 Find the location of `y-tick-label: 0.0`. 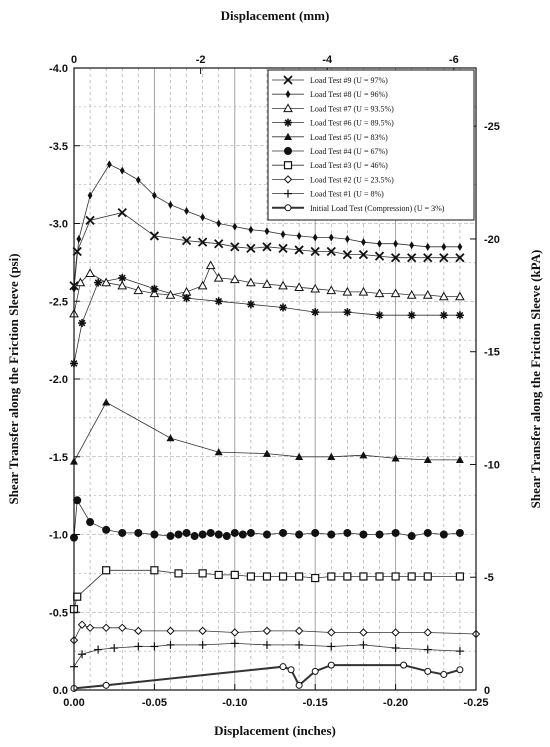

y-tick-label: 0.0 is located at coordinates (60, 691).